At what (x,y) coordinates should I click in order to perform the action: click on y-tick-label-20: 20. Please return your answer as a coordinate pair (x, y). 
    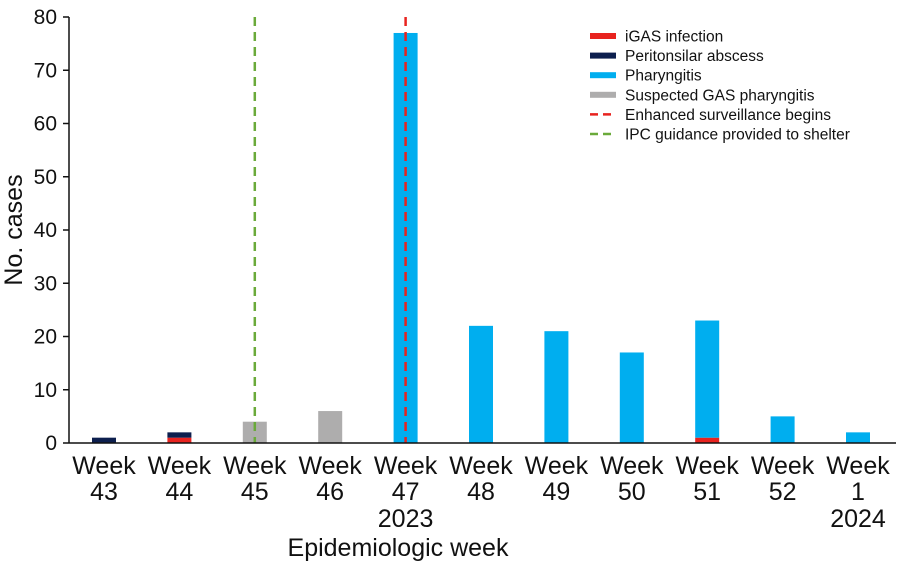
    Looking at the image, I should click on (45, 337).